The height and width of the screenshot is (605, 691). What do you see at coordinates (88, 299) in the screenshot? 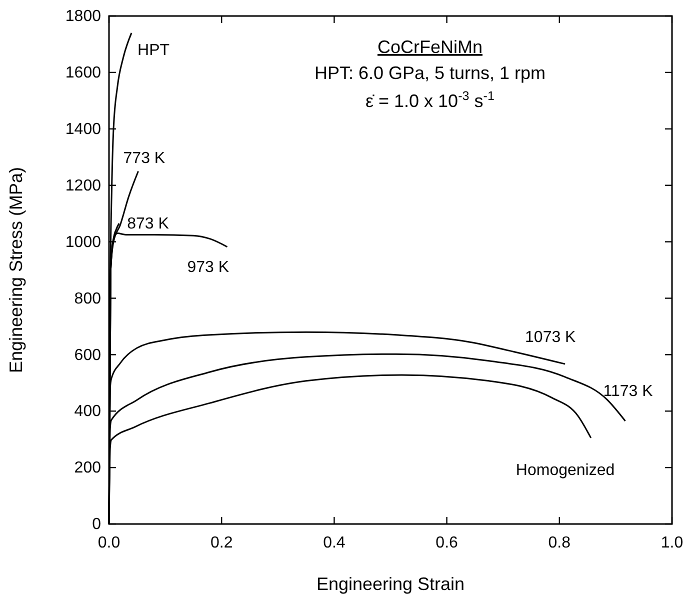
I see `y-tick-label: 800` at bounding box center [88, 299].